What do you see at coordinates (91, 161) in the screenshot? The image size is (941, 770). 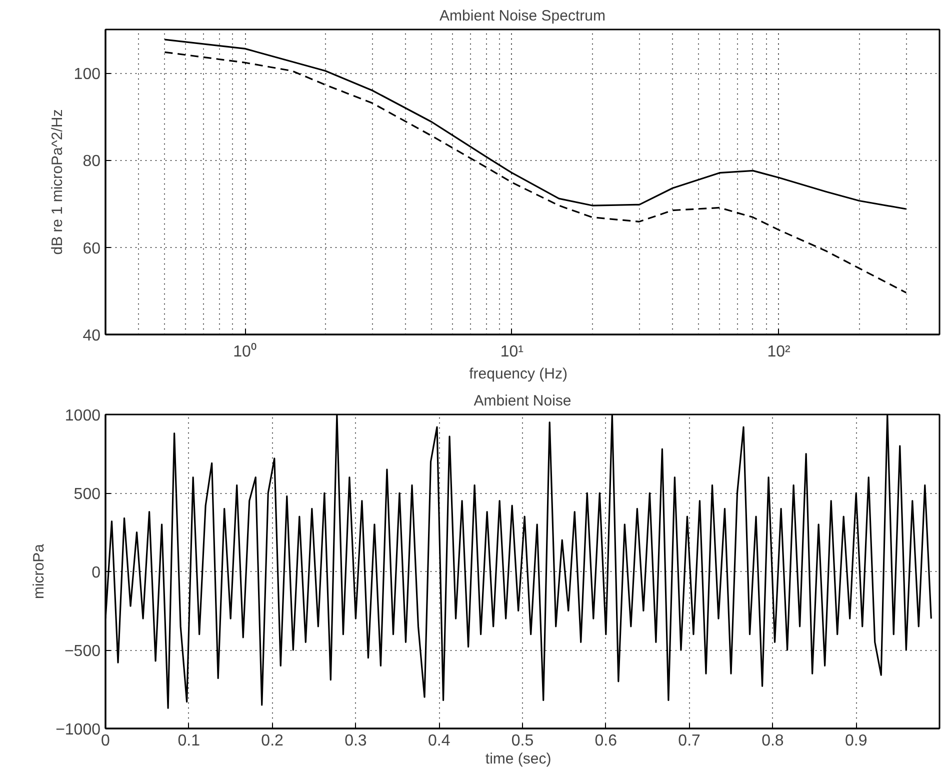 I see `y-tick-label: 80` at bounding box center [91, 161].